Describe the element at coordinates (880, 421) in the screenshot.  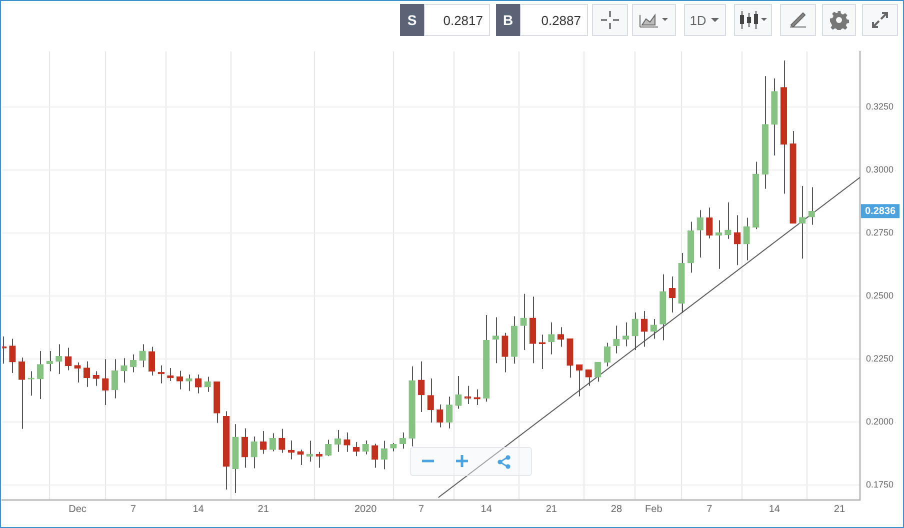
I see `y-tick-label: 0.2000` at that location.